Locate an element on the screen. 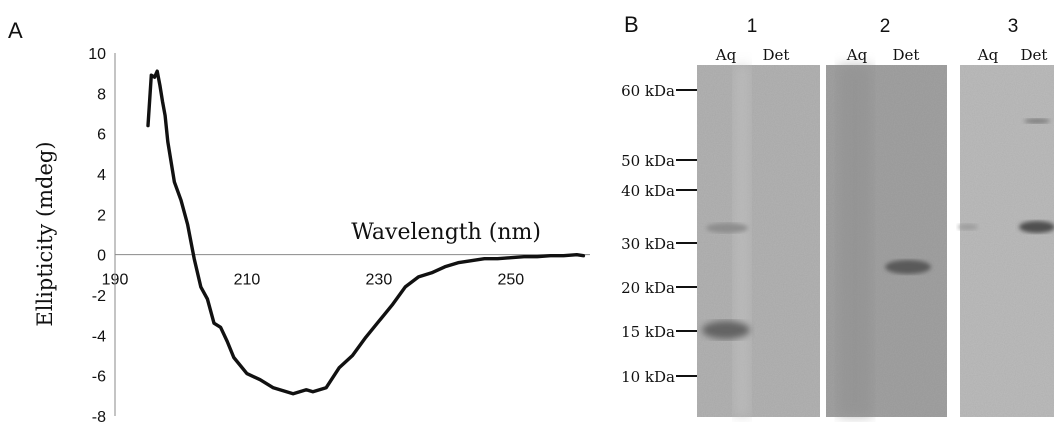  y-tick-label: 2 is located at coordinates (101, 215).